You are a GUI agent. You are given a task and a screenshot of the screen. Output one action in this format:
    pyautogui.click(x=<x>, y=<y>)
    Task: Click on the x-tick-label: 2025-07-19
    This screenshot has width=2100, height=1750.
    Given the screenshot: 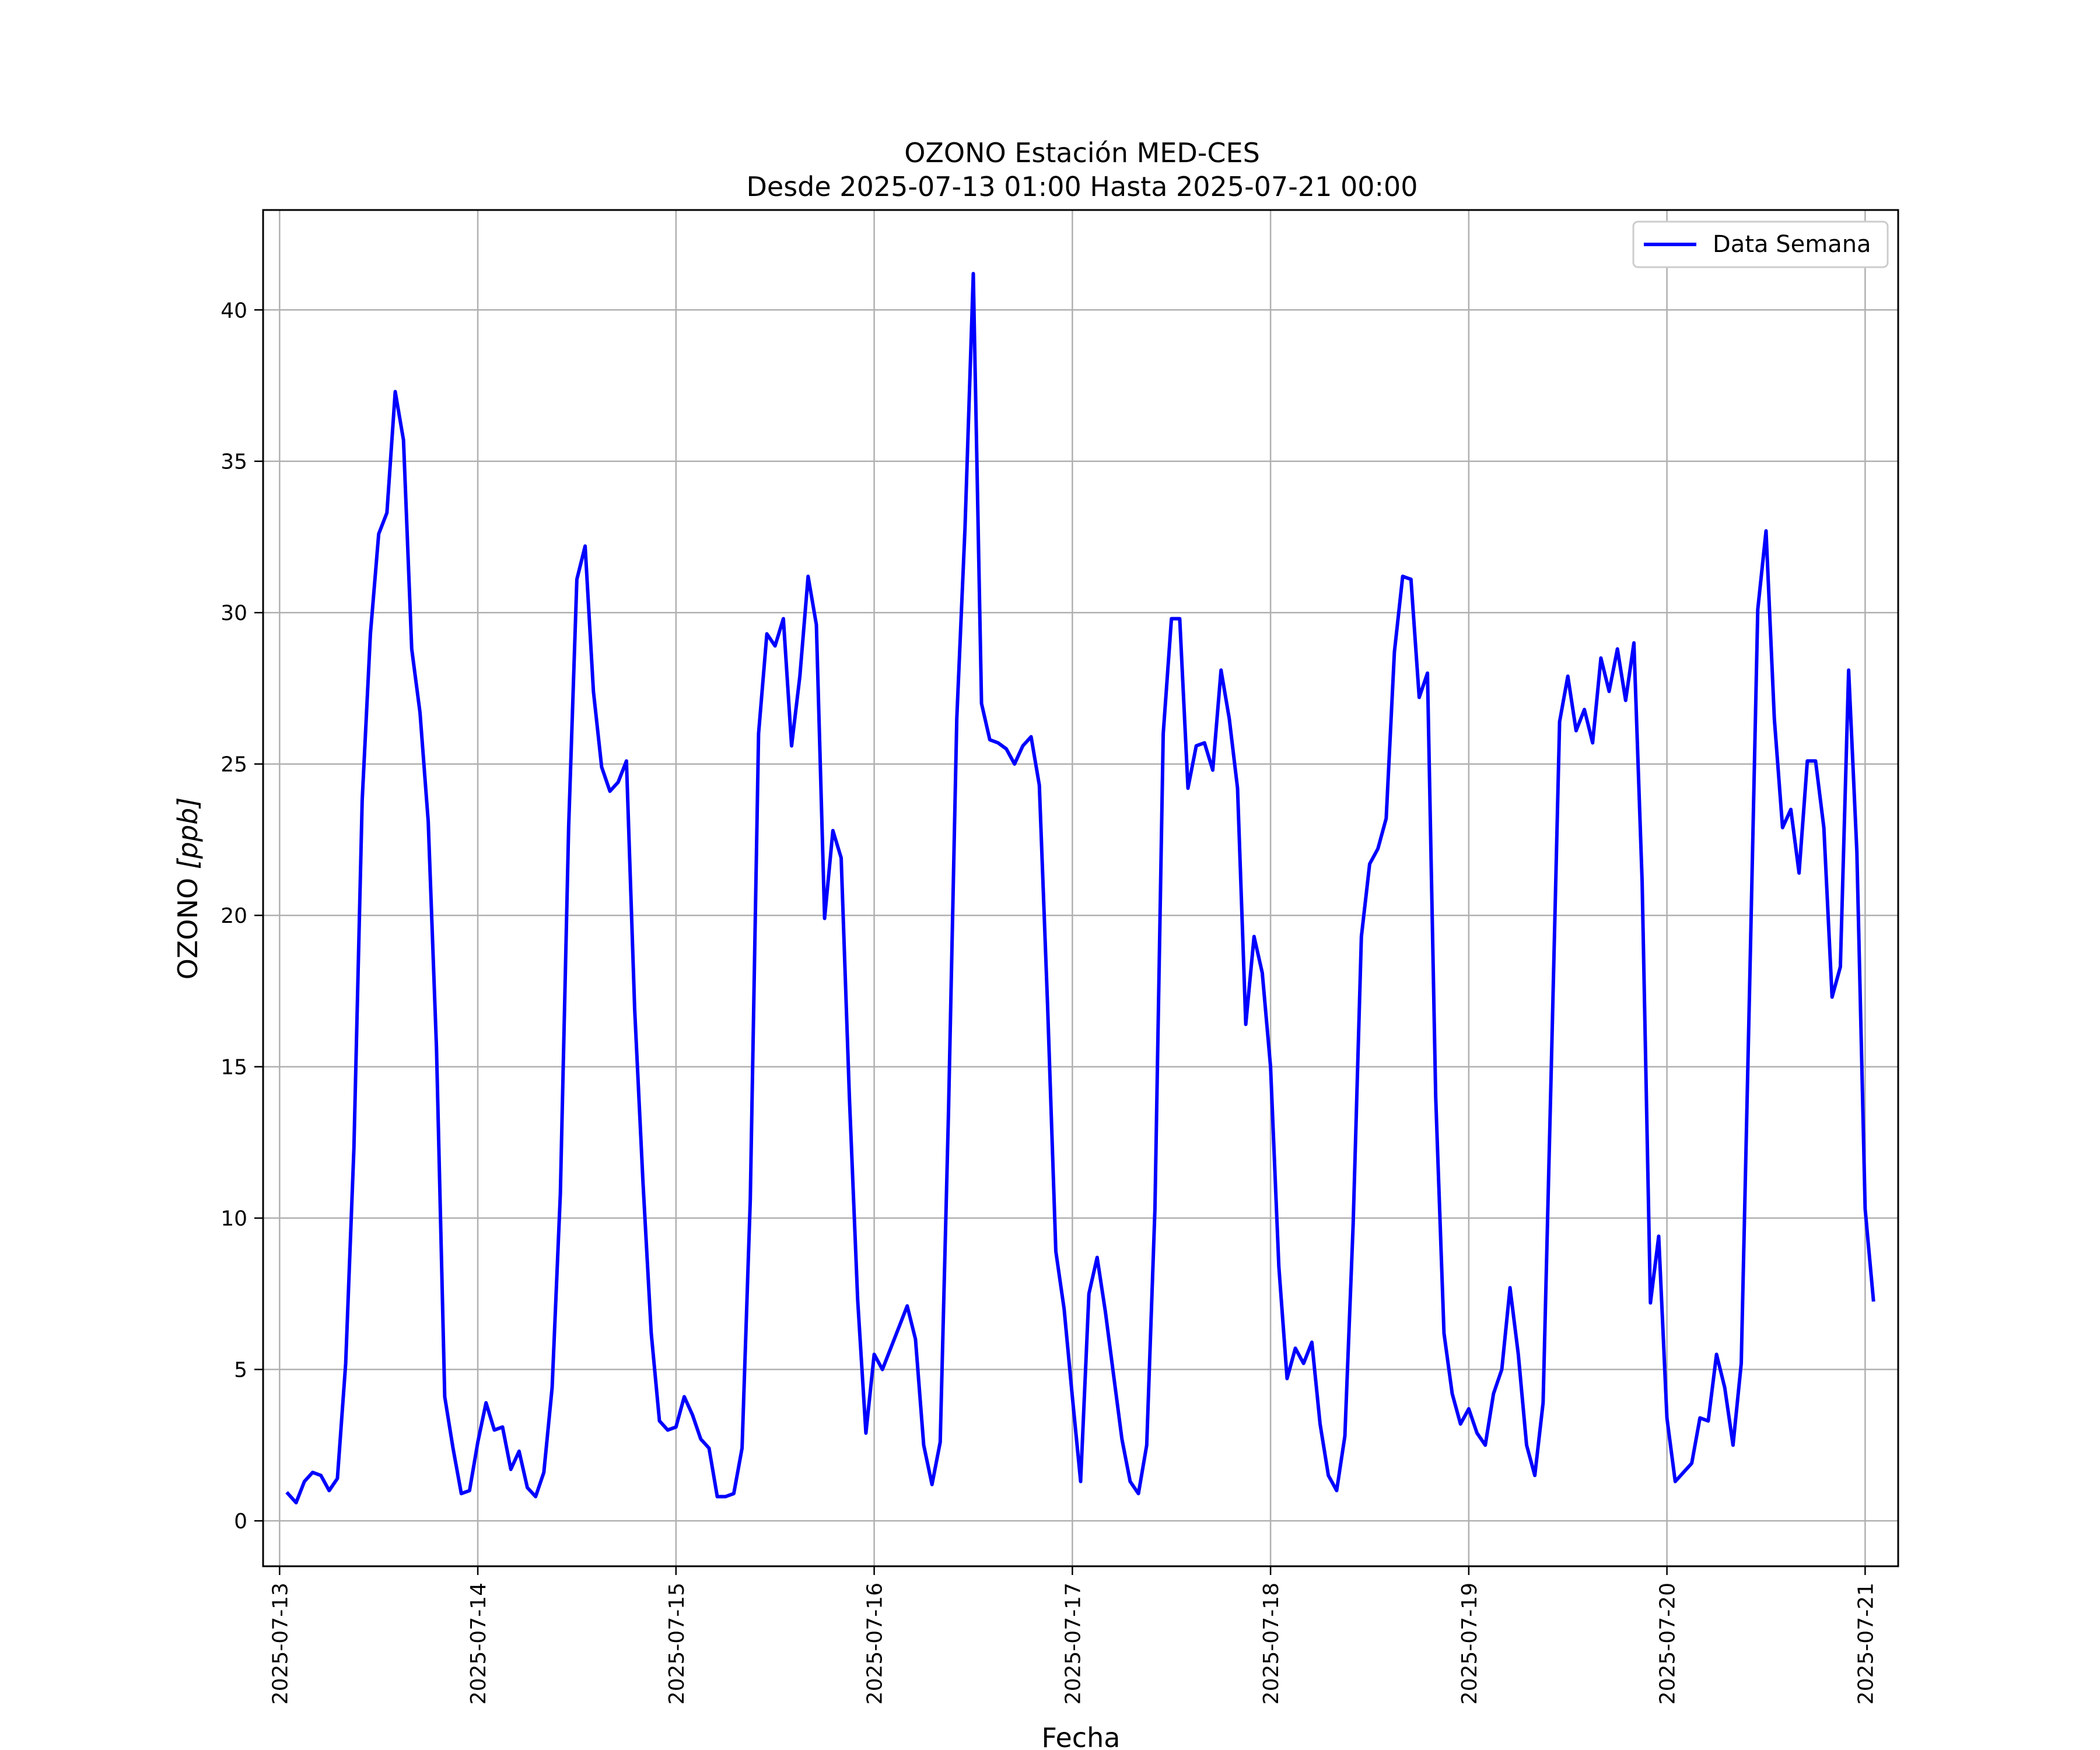 What is the action you would take?
    pyautogui.click(x=1470, y=1643)
    